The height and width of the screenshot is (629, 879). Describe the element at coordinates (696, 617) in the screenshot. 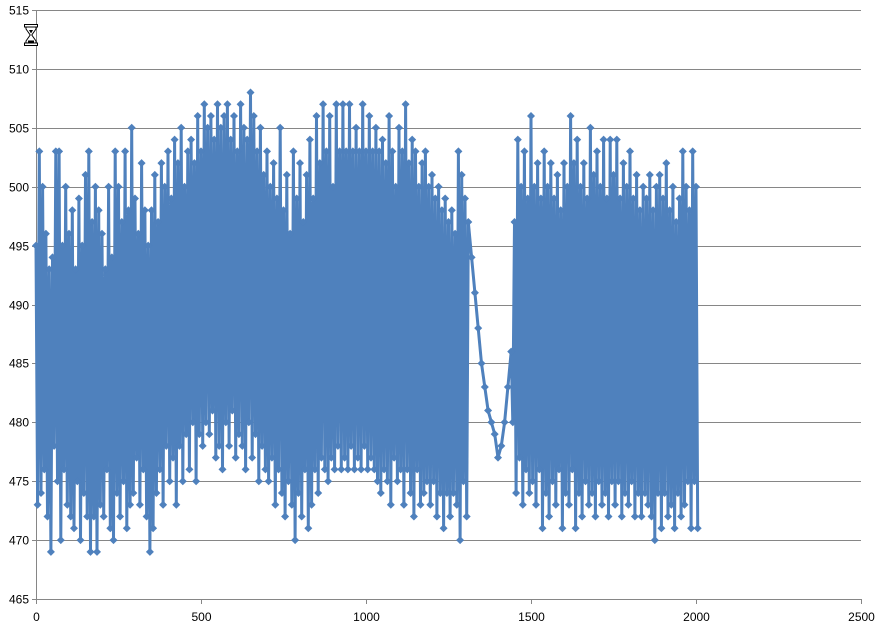

I see `x-tick-label: 2000` at that location.